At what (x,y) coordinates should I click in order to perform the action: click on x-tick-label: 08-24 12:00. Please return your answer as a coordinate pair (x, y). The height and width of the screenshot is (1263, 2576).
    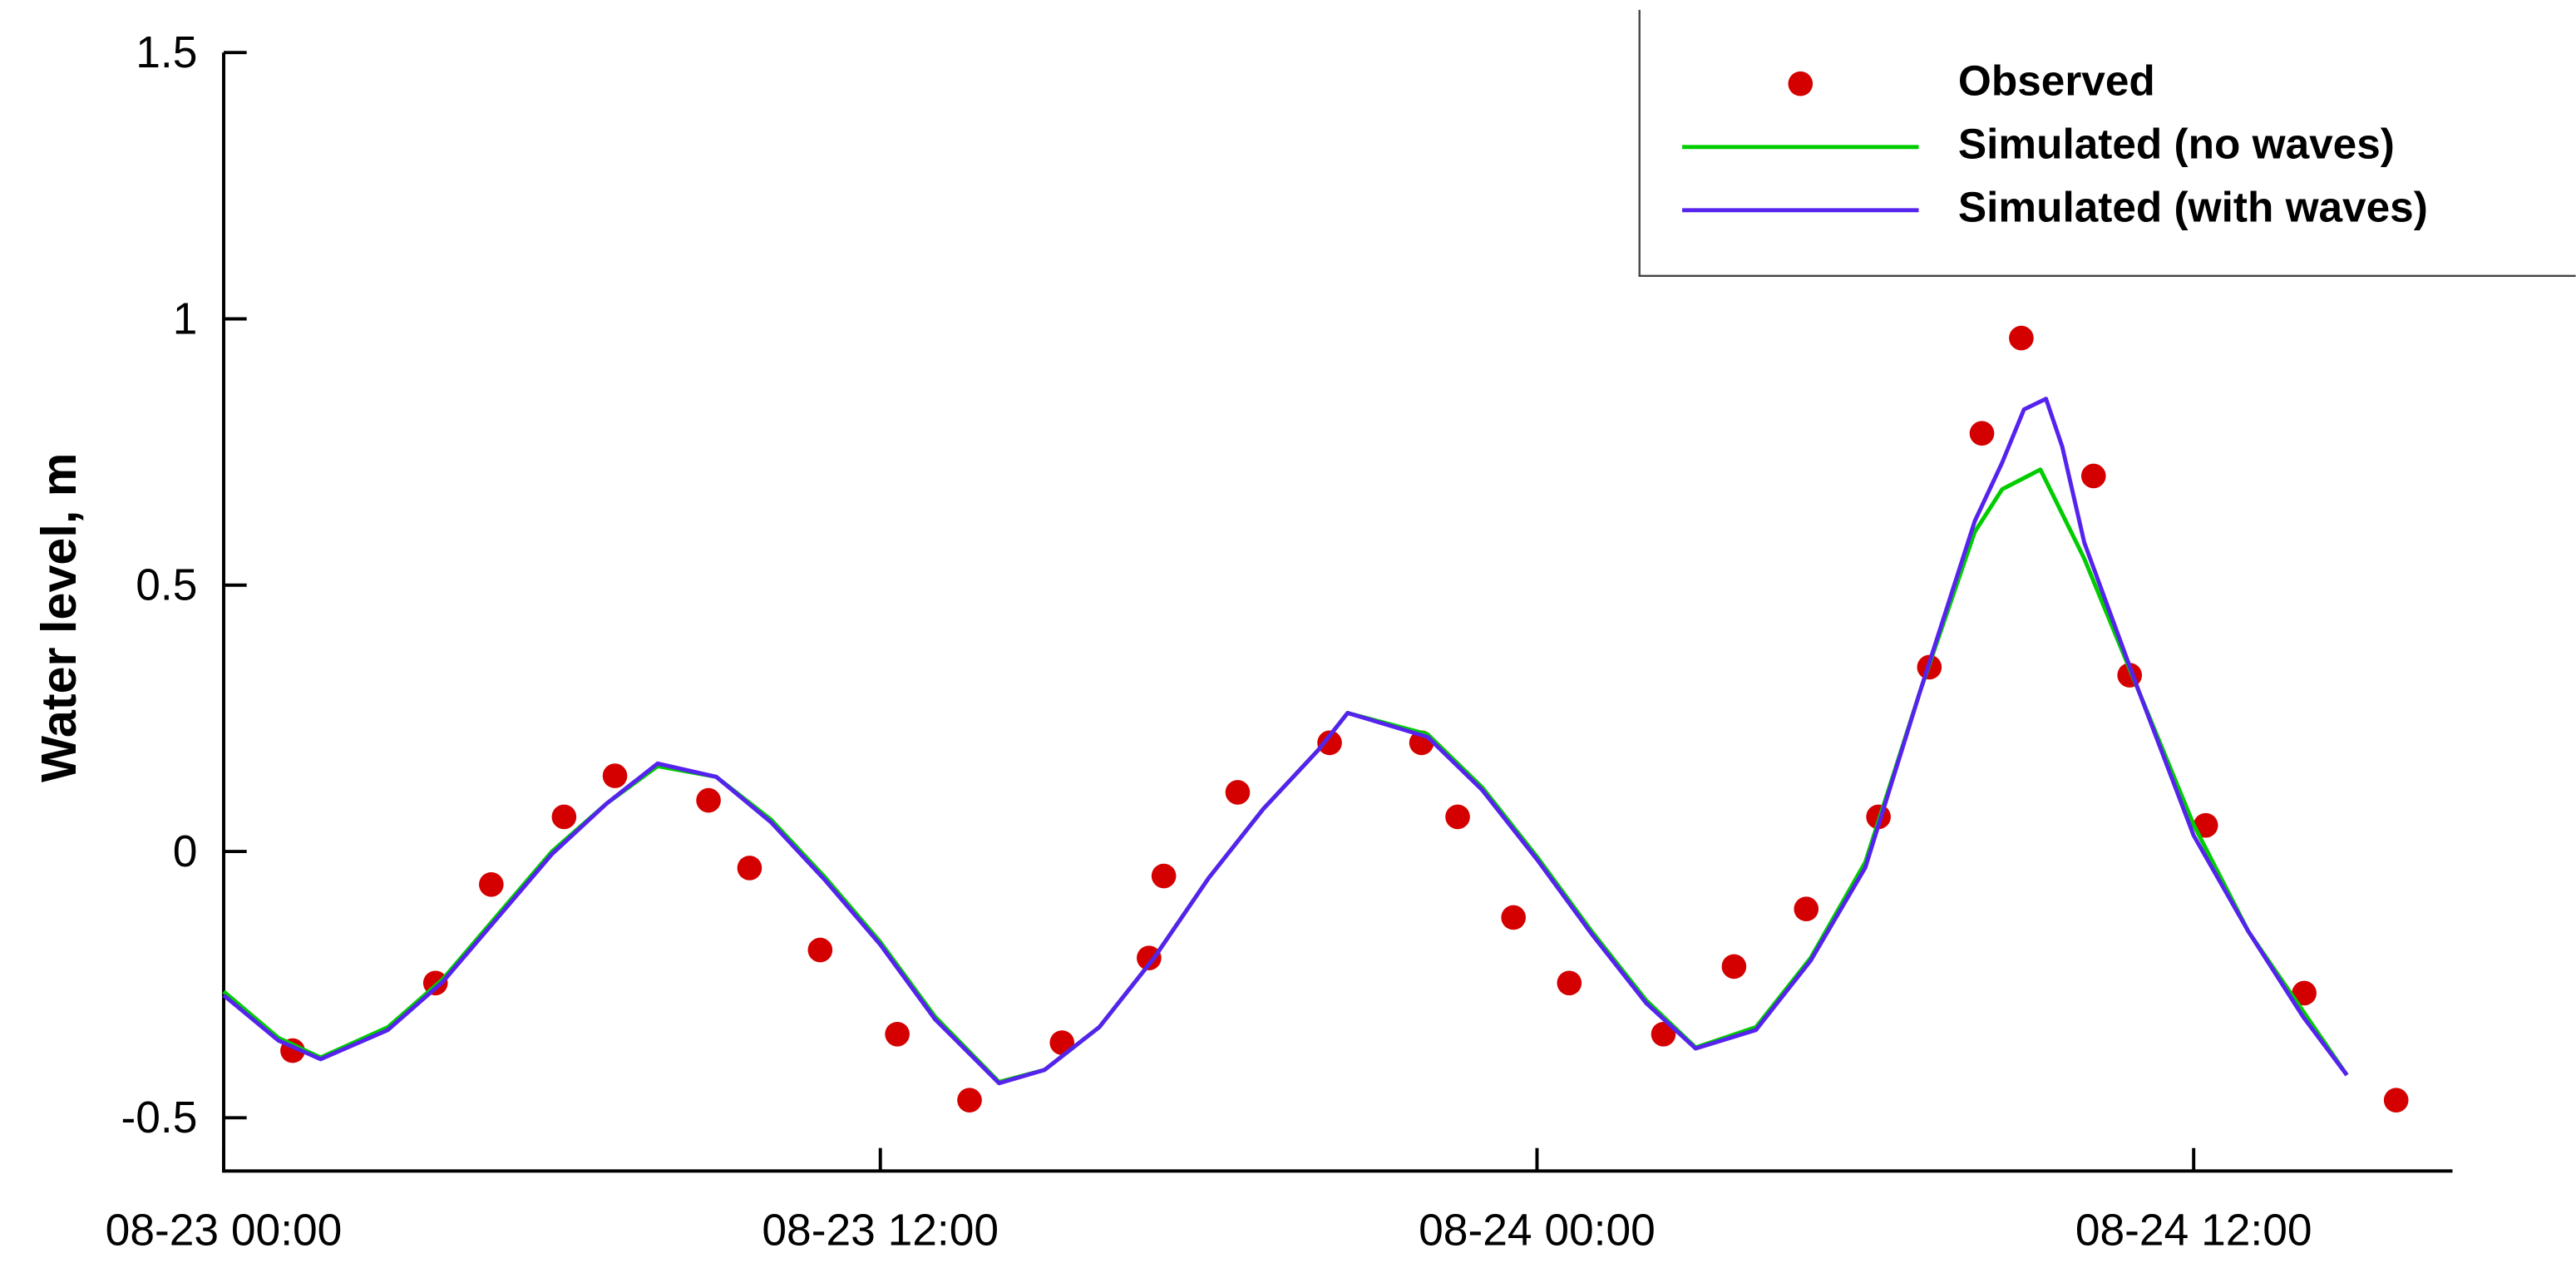
    Looking at the image, I should click on (2193, 1230).